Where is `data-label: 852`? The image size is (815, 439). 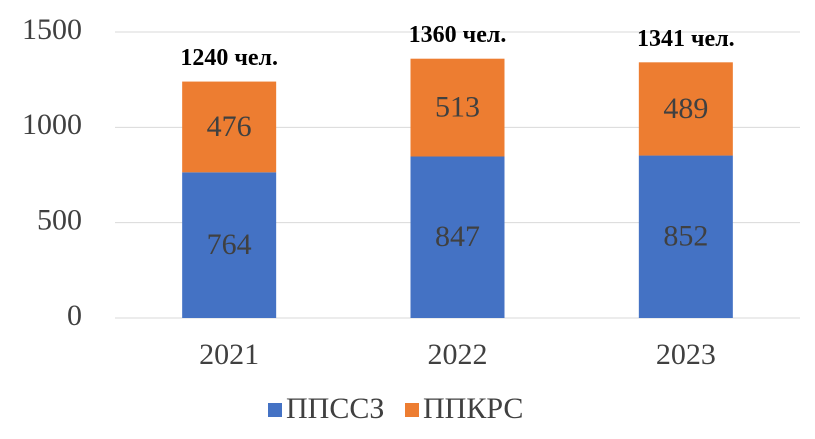
data-label: 852 is located at coordinates (685, 236).